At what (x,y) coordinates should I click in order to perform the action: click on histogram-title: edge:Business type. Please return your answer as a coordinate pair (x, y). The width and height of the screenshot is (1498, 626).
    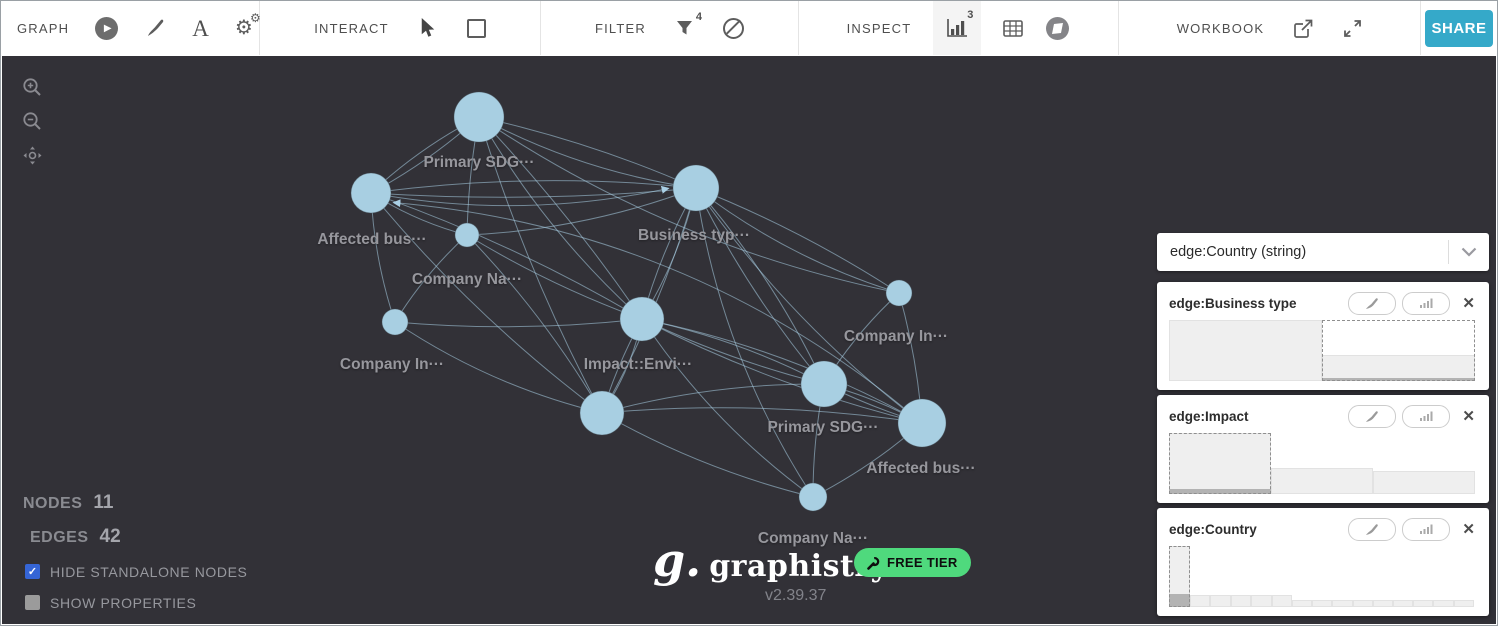
    Looking at the image, I should click on (1233, 303).